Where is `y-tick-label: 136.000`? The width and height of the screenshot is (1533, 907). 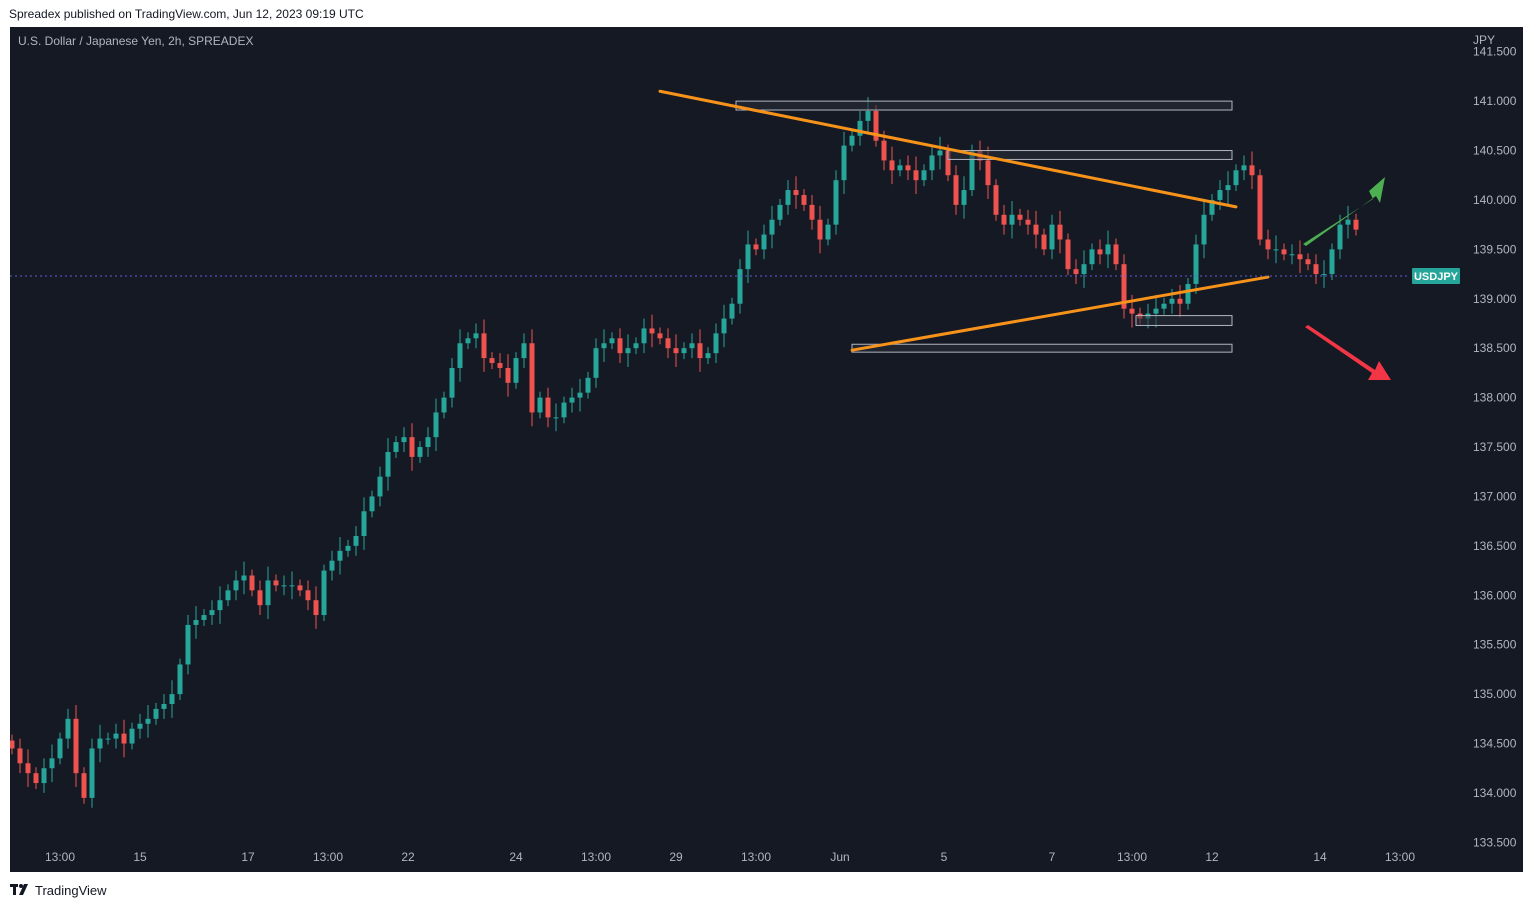
y-tick-label: 136.000 is located at coordinates (1495, 595).